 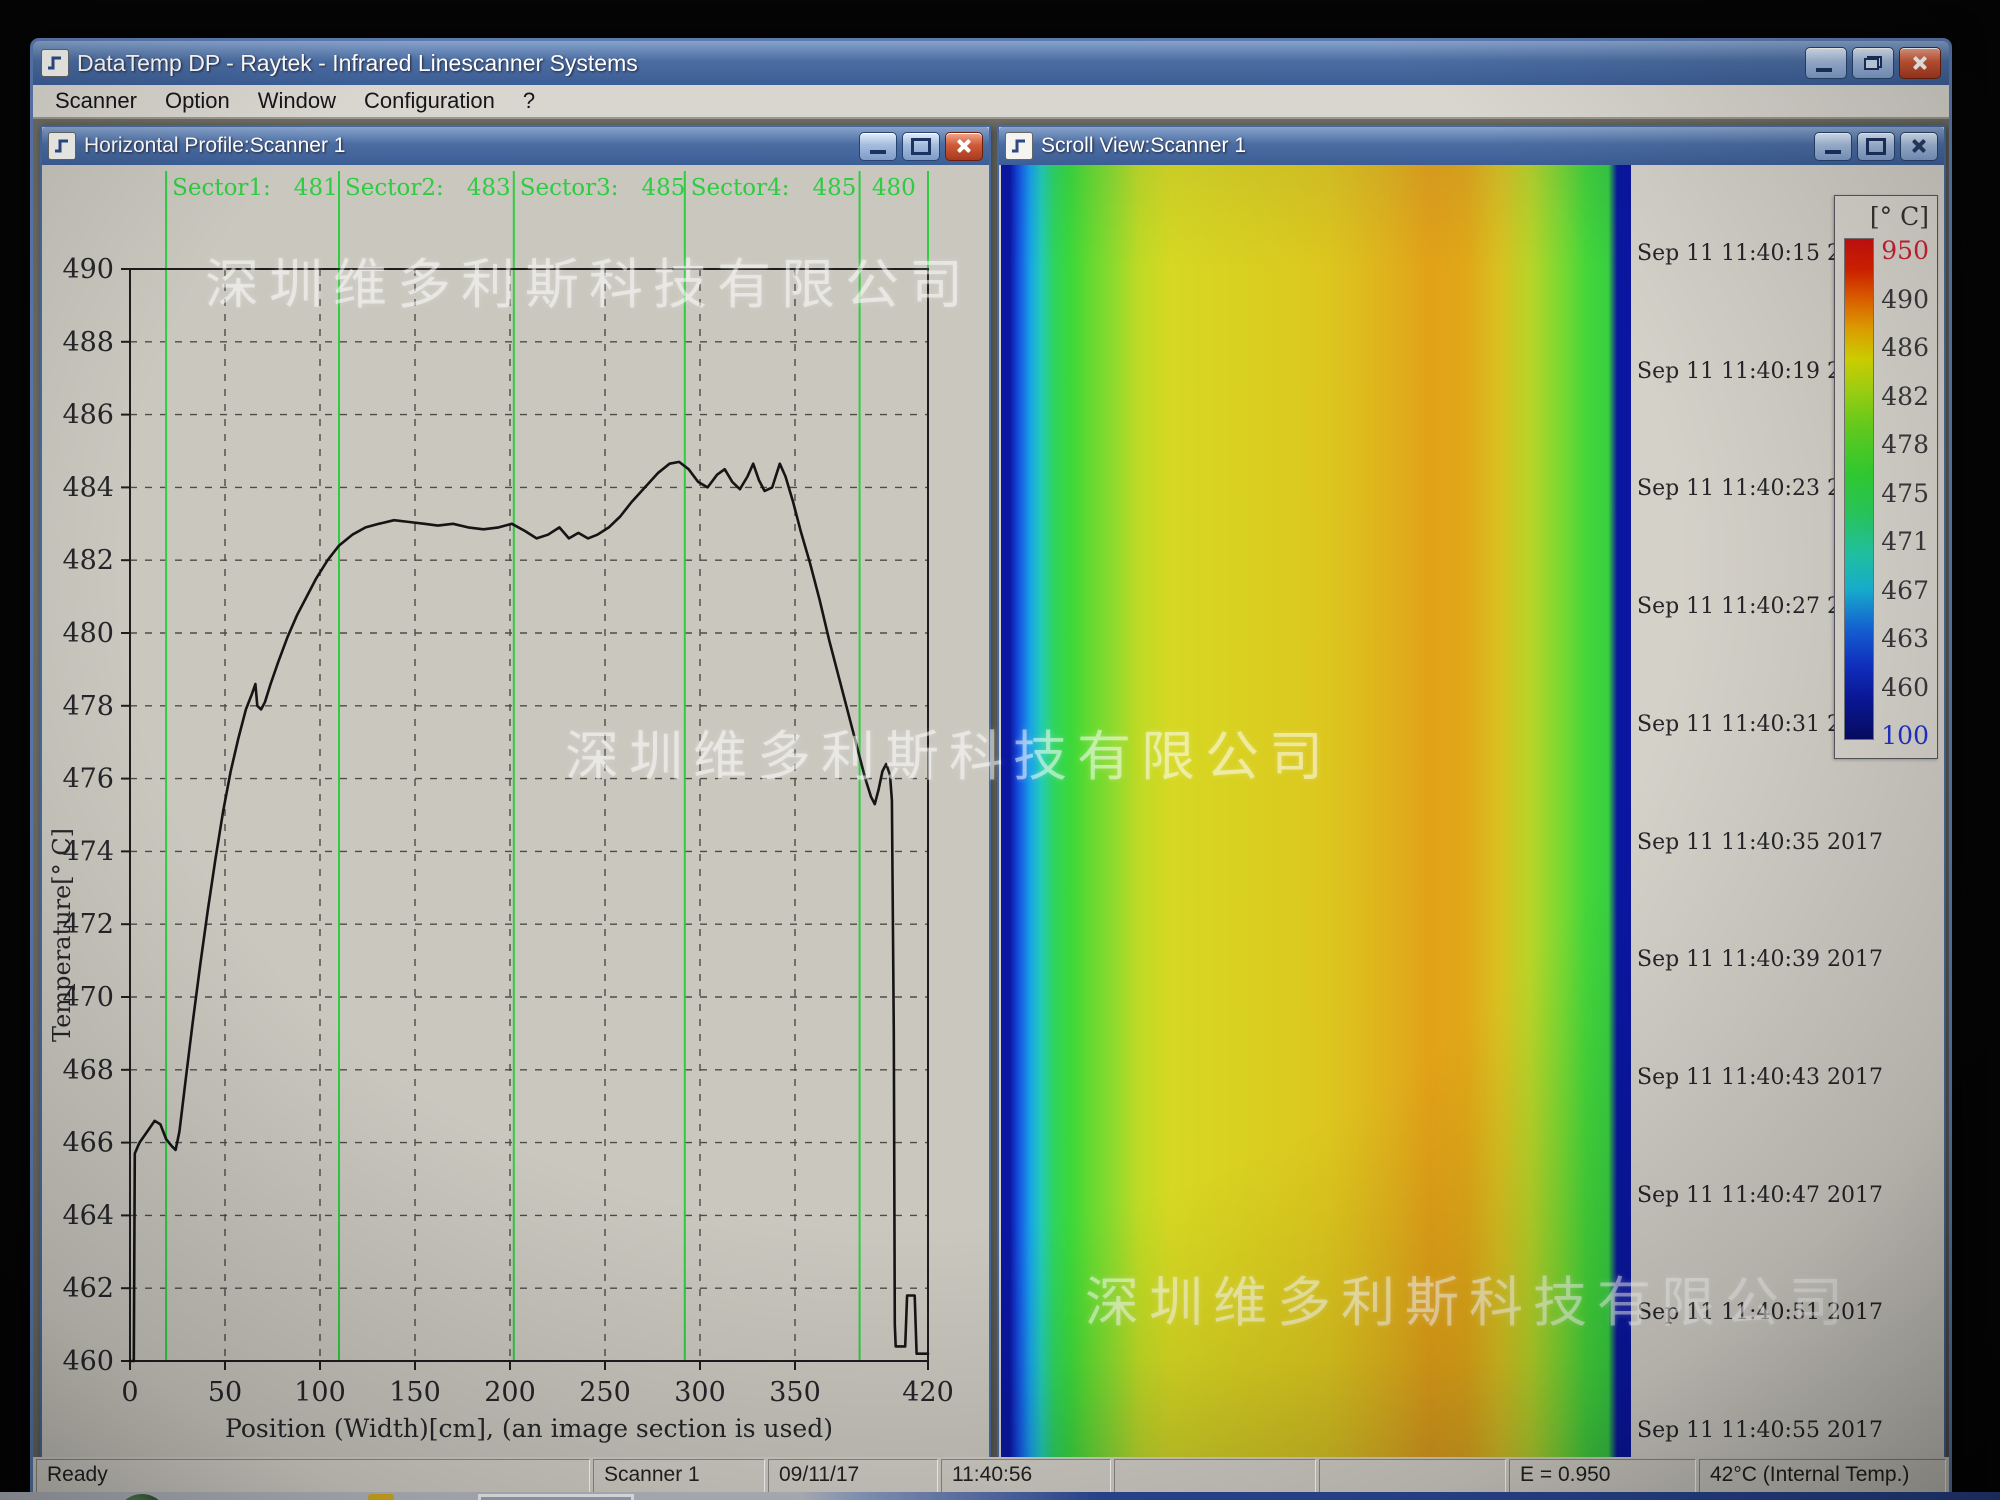 What do you see at coordinates (1905, 250) in the screenshot?
I see `scale-value-950: 950` at bounding box center [1905, 250].